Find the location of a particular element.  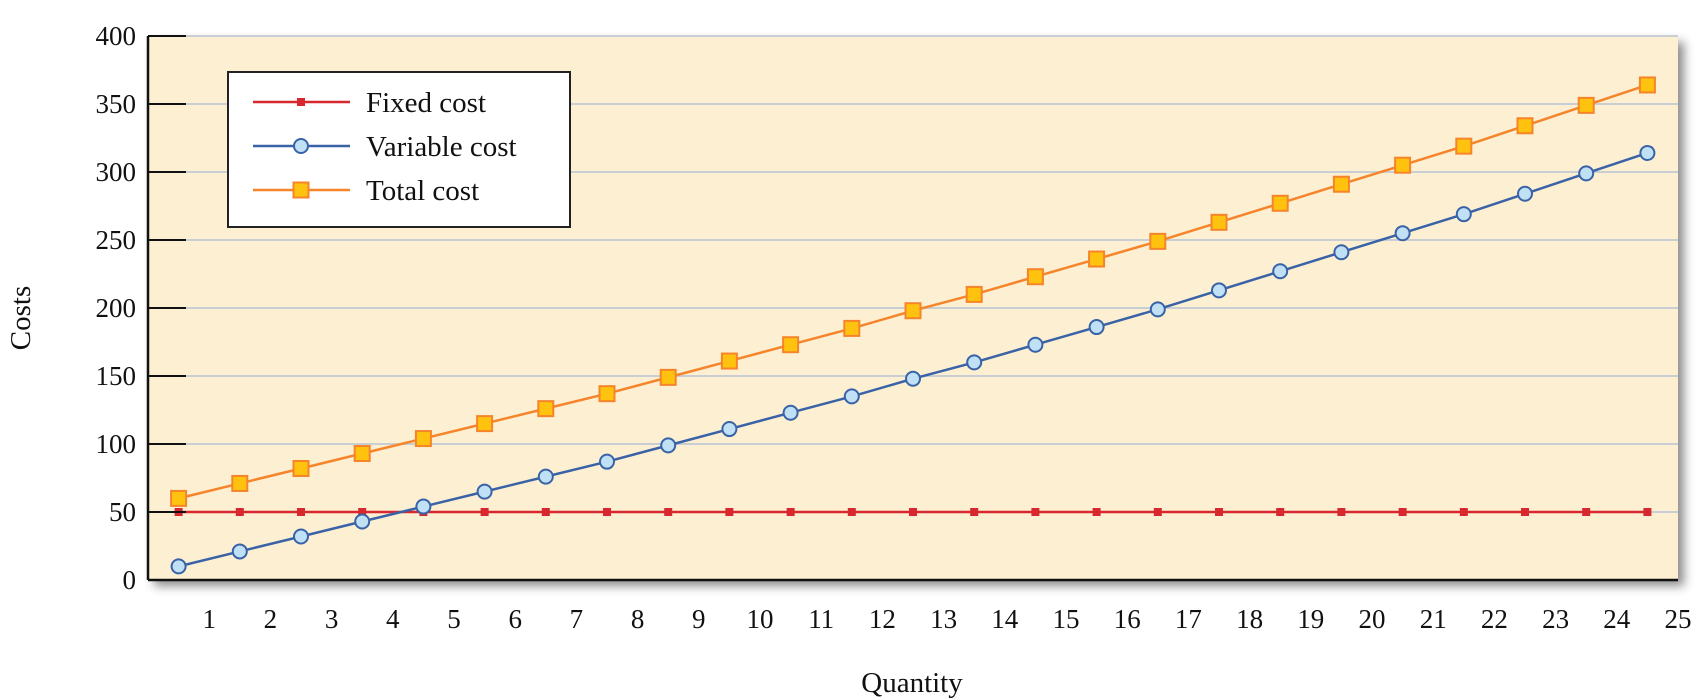

legend: Fixed cost Variable cost Total cost is located at coordinates (399, 149).